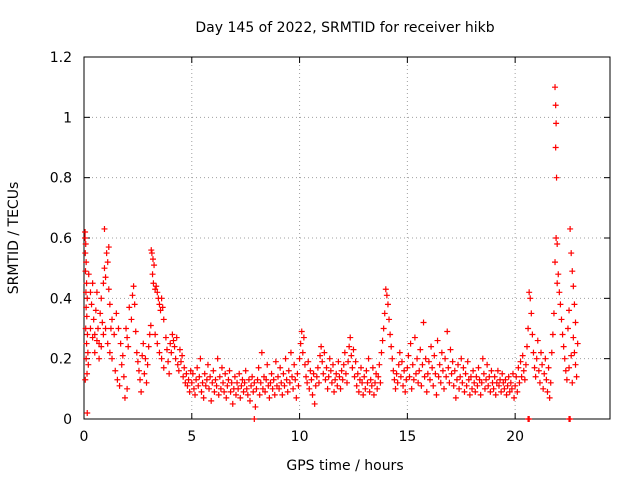 The width and height of the screenshot is (640, 480). I want to click on y-tick-label: 1.2, so click(61, 58).